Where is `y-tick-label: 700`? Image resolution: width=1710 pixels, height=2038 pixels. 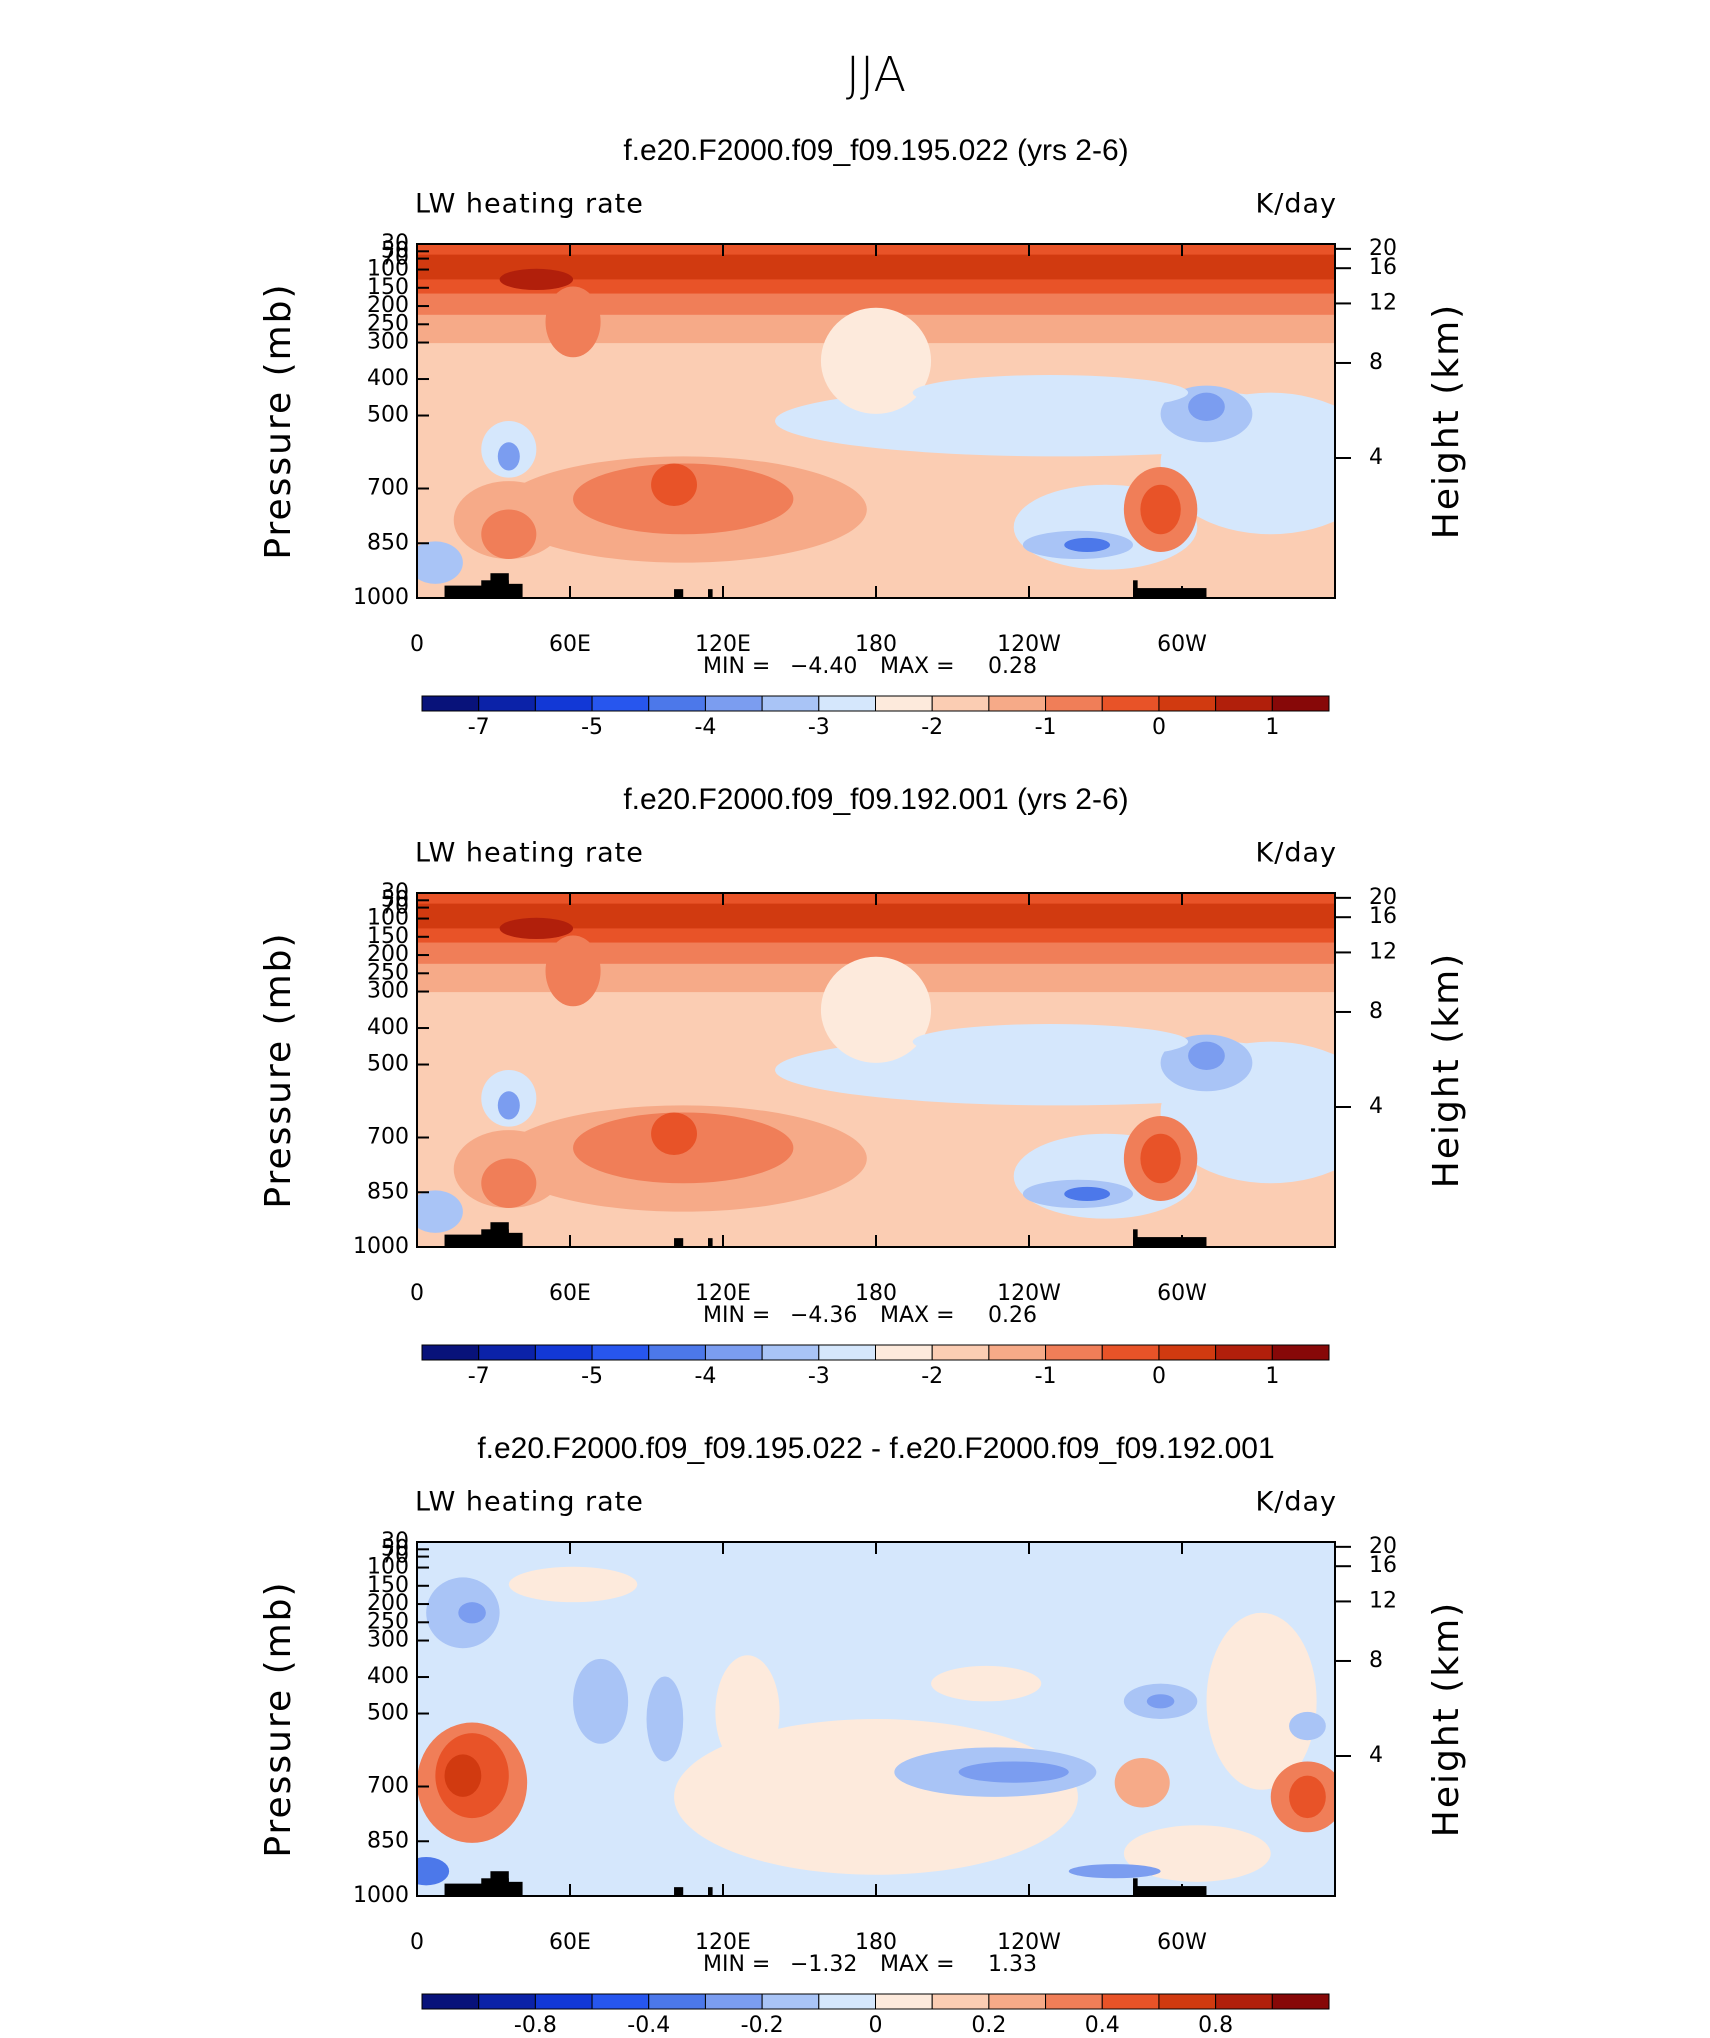
y-tick-label: 700 is located at coordinates (388, 1786).